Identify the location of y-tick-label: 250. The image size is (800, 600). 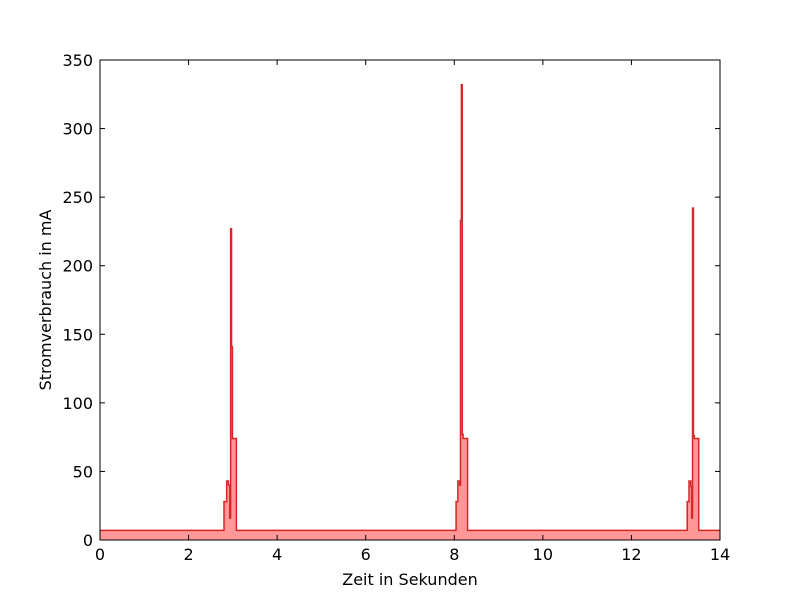
(77, 197).